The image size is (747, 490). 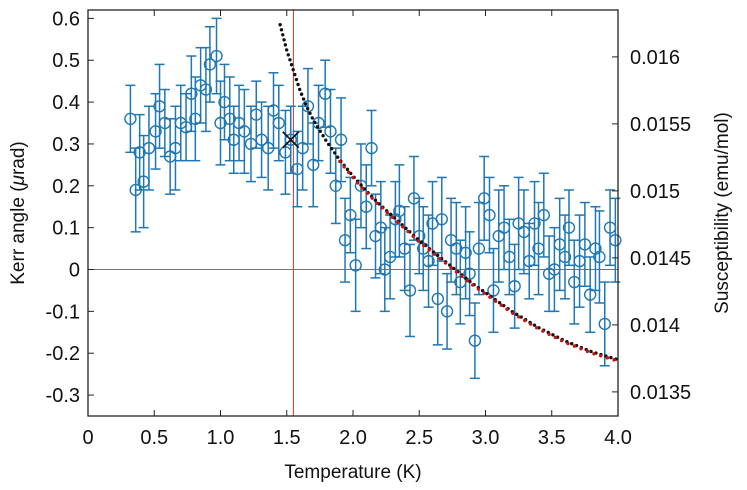 What do you see at coordinates (18, 213) in the screenshot?
I see `left-y-axis-title: Kerr angle (μrad)` at bounding box center [18, 213].